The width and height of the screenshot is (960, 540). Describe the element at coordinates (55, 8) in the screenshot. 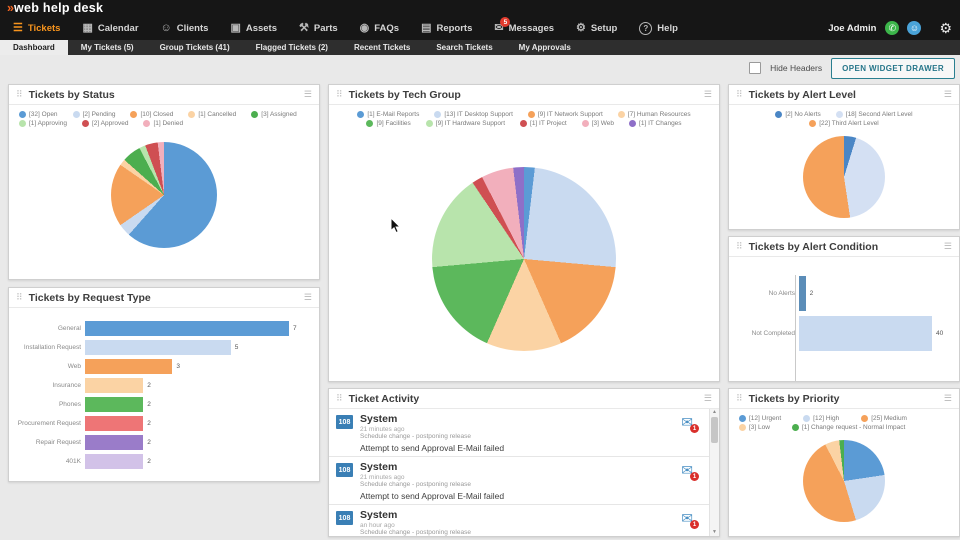

I see `app-logo: » web help desk` at that location.